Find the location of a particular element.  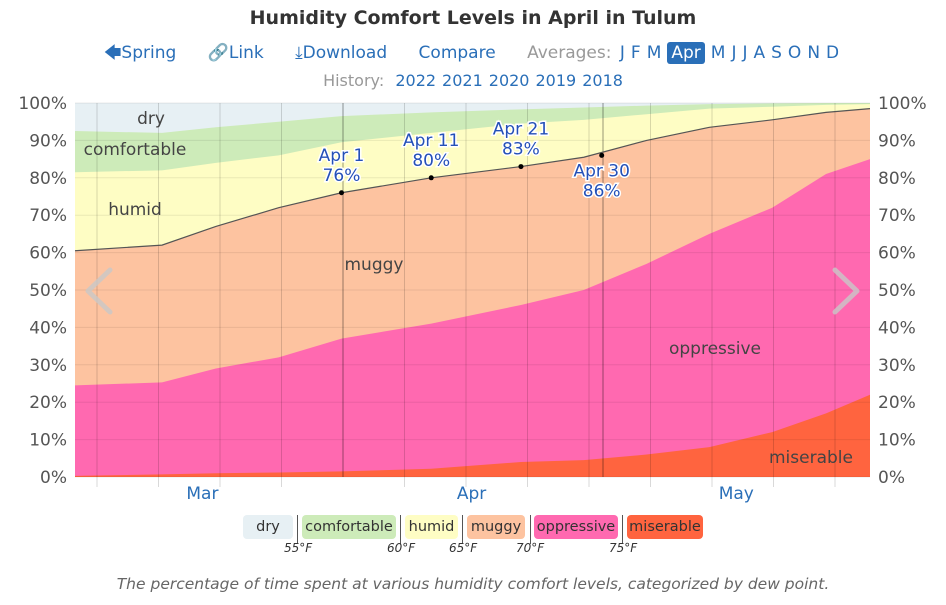

threshold-70: 70°F is located at coordinates (530, 548).